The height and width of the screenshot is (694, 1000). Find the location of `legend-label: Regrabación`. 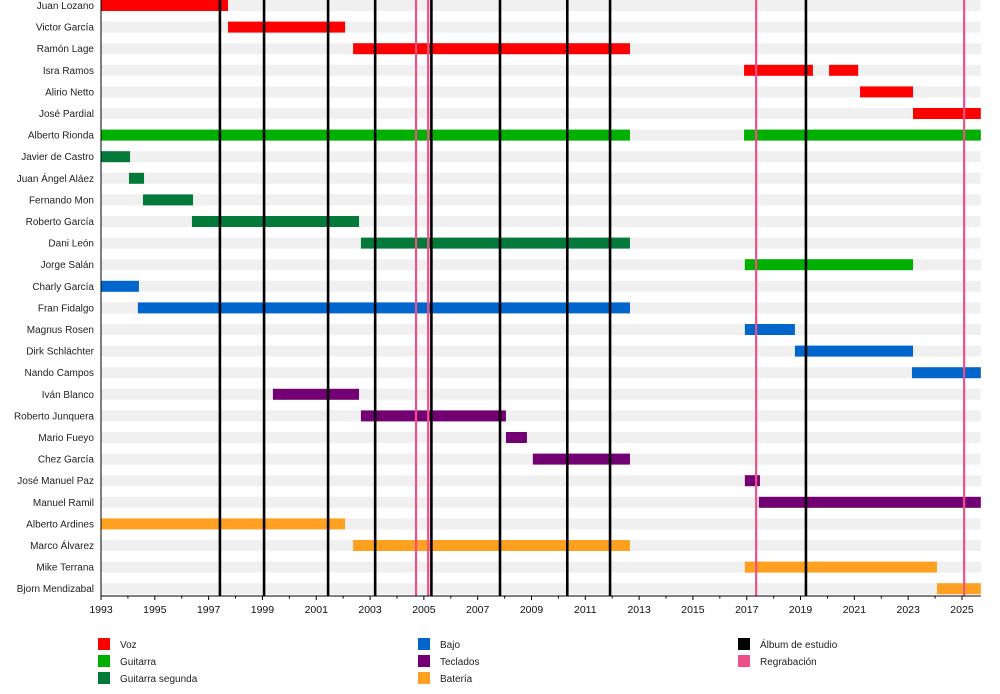

legend-label: Regrabación is located at coordinates (788, 662).